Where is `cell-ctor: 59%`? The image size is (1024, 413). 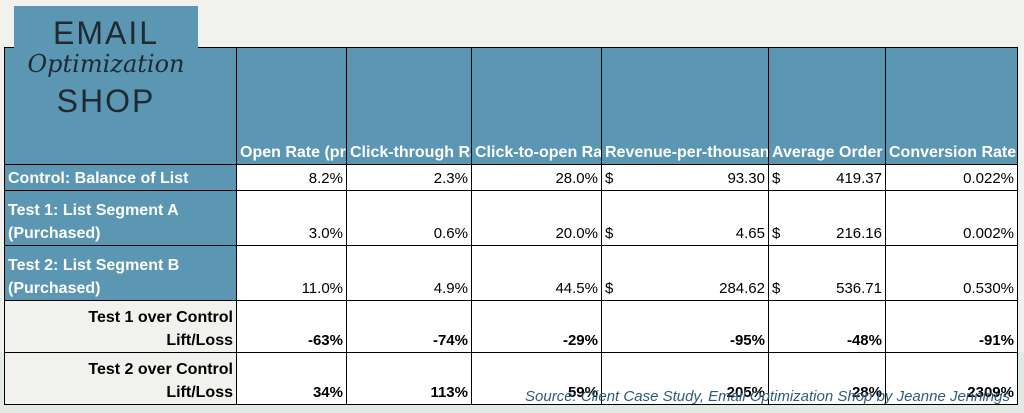
cell-ctor: 59% is located at coordinates (536, 378).